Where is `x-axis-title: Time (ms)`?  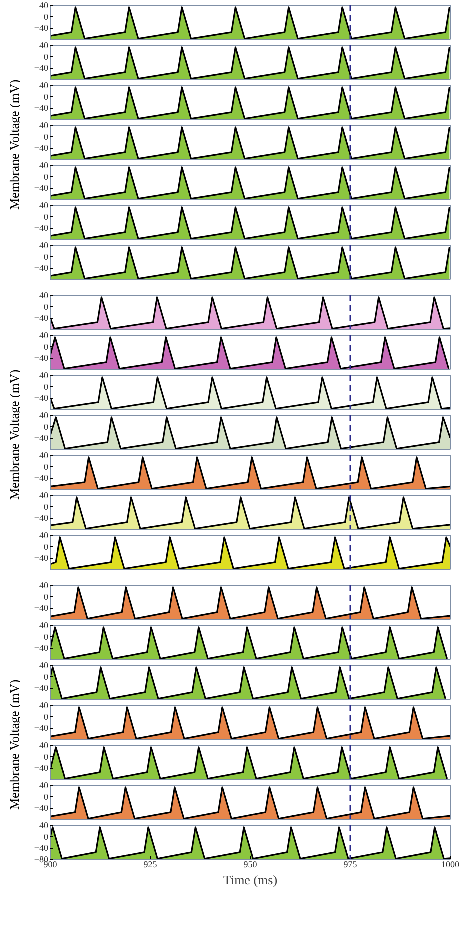 x-axis-title: Time (ms) is located at coordinates (250, 880).